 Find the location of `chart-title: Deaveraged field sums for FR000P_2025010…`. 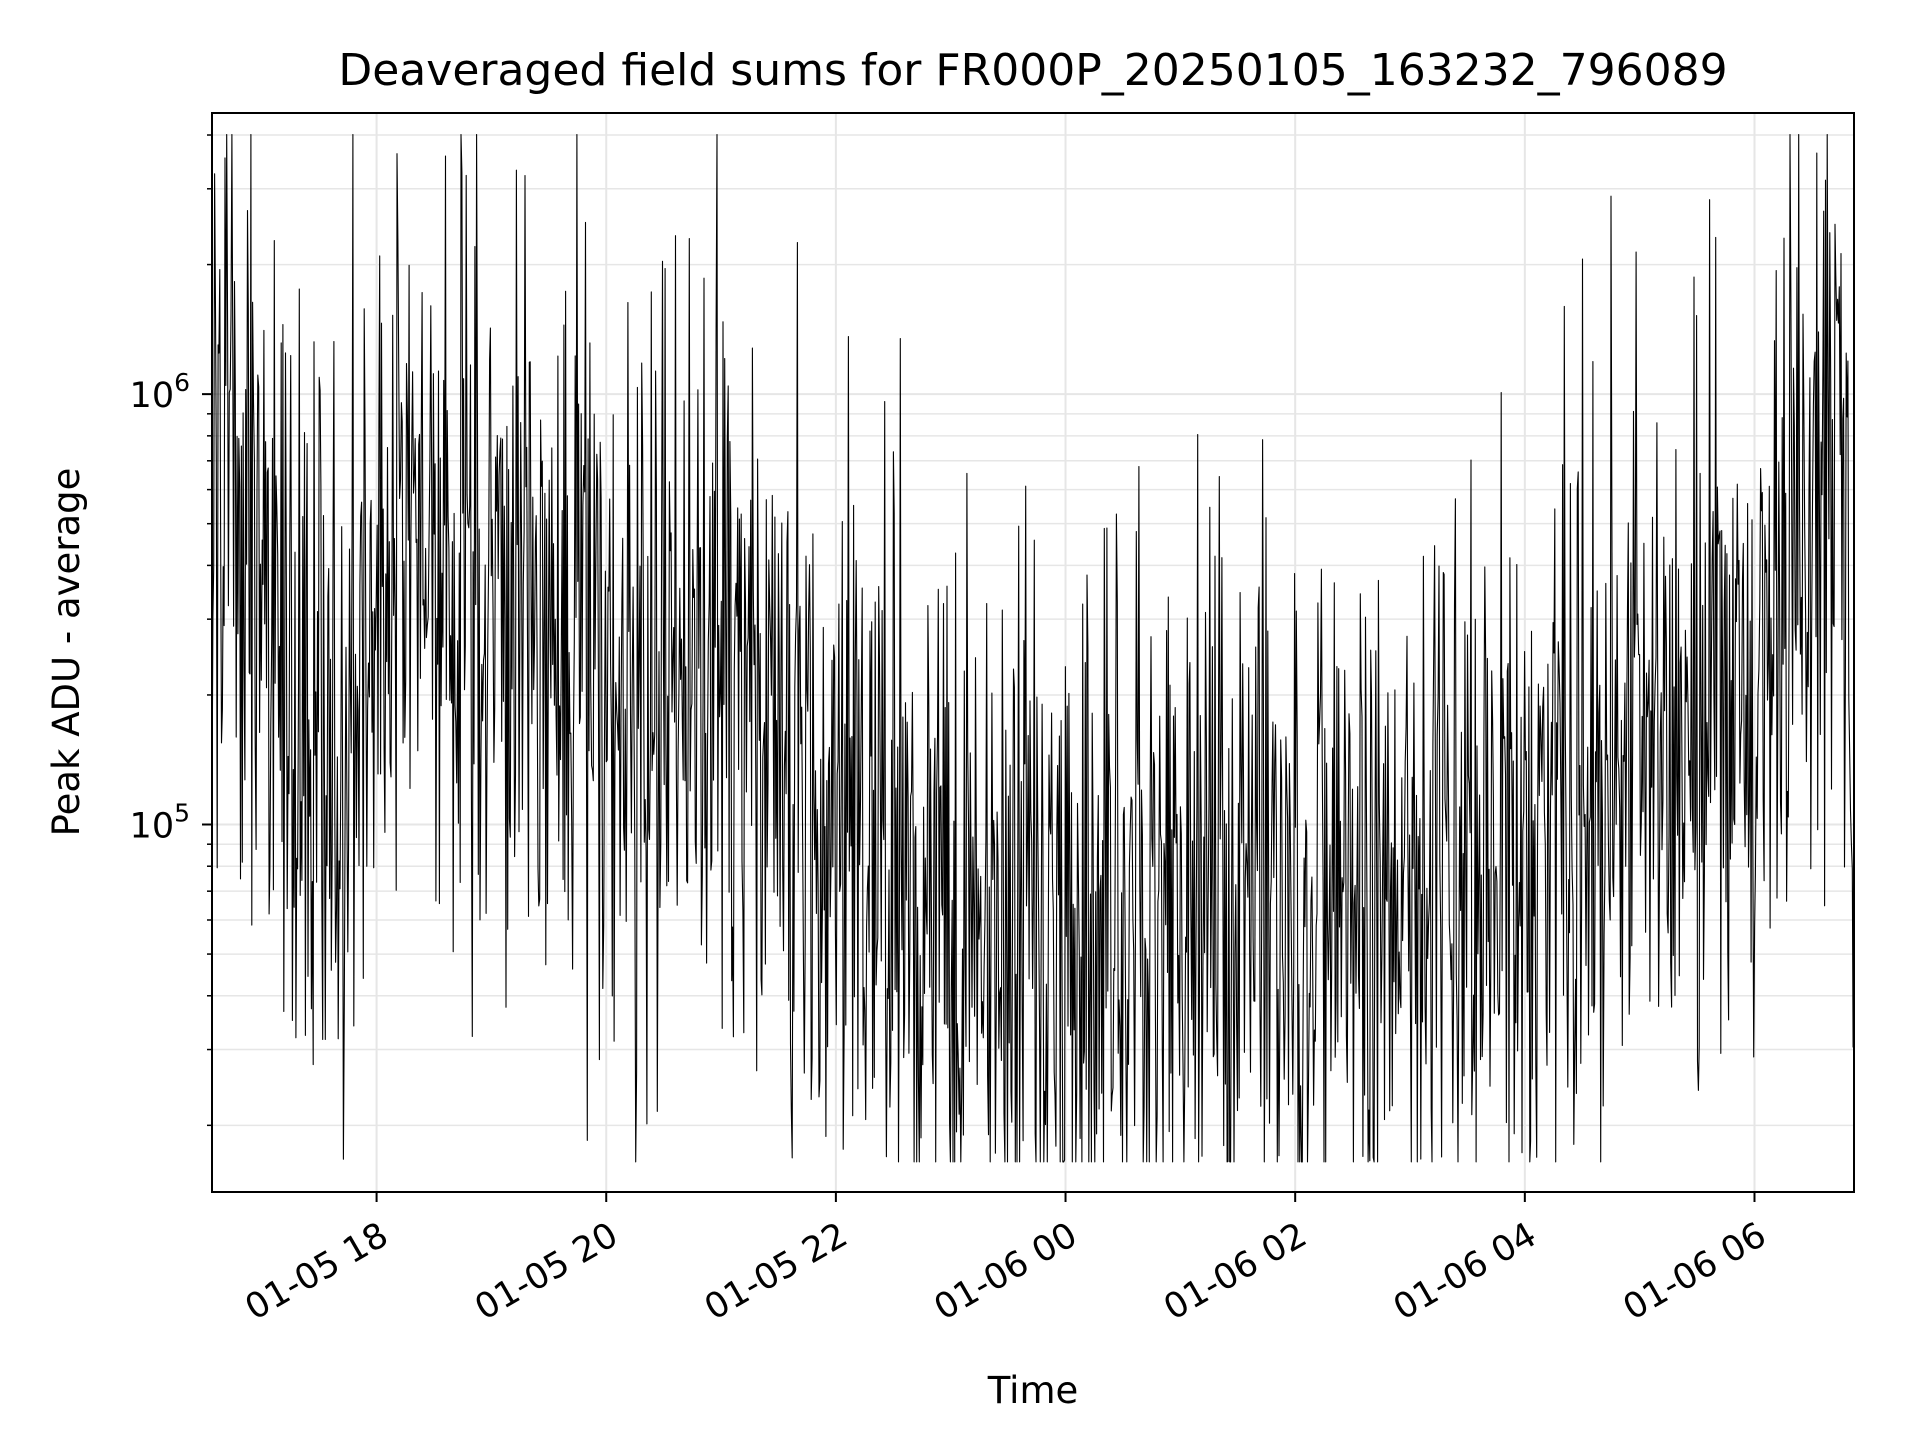

chart-title: Deaveraged field sums for FR000P_2025010… is located at coordinates (1032, 70).